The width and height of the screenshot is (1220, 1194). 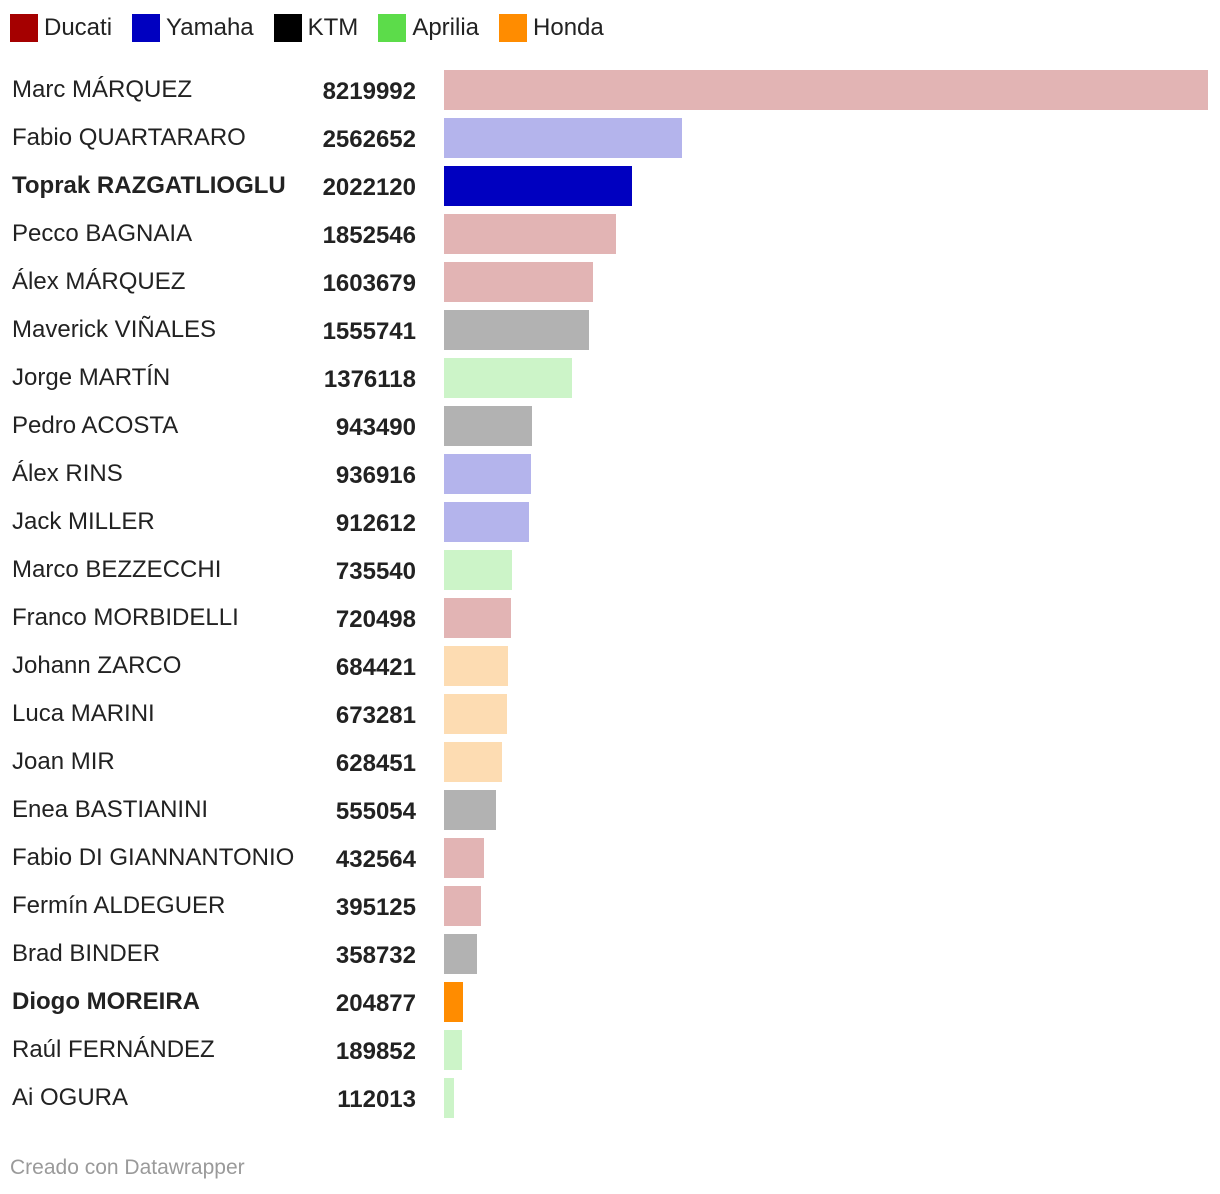 What do you see at coordinates (610, 282) in the screenshot?
I see `bar-row: Álex MÁRQUEZ 1603679` at bounding box center [610, 282].